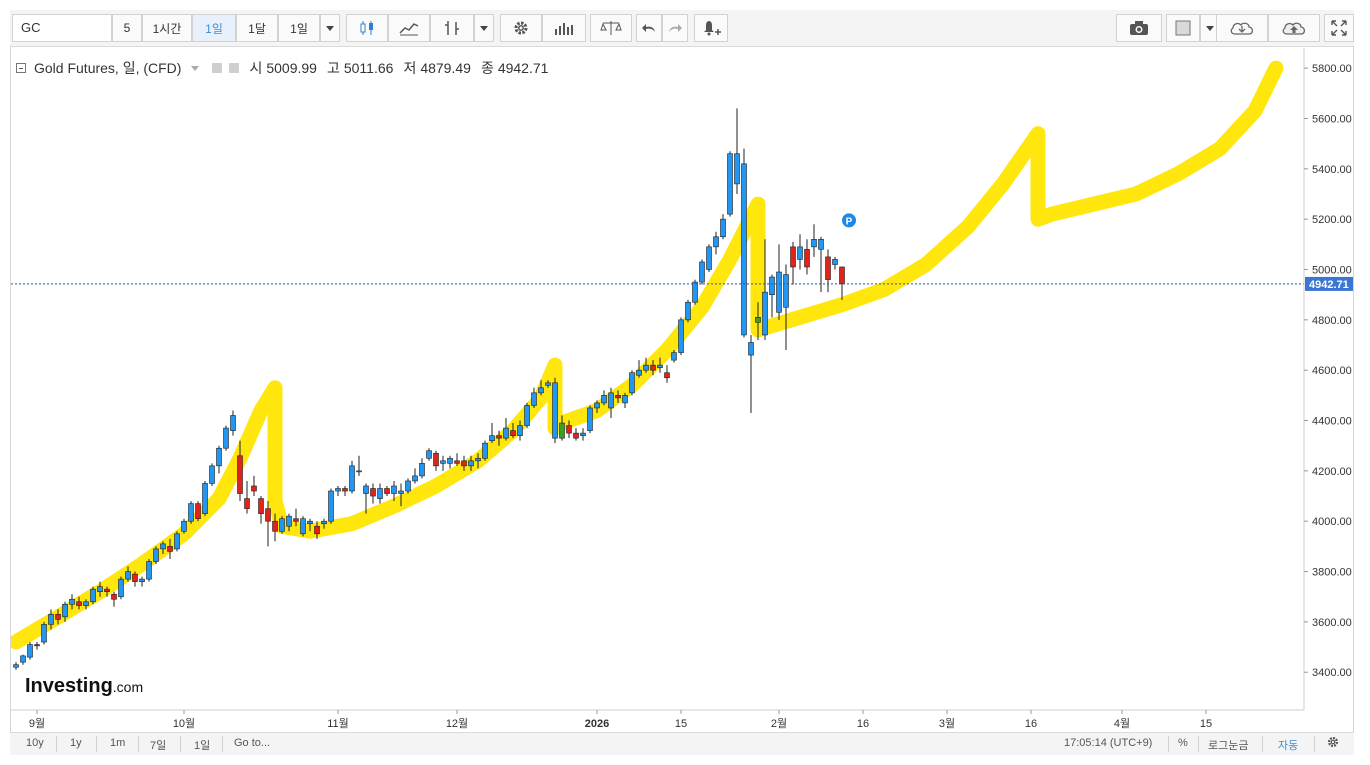 This screenshot has width=1370, height=765. Describe the element at coordinates (217, 68) in the screenshot. I see `visibility-icon` at that location.